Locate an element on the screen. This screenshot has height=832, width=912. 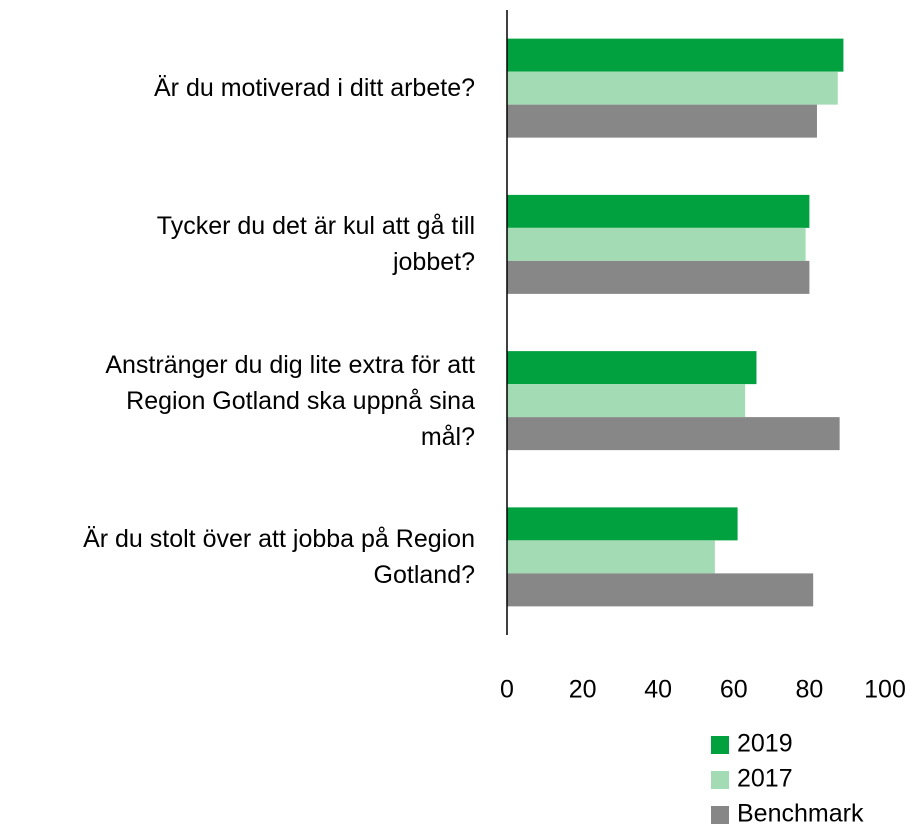
x-tick-label: 80 is located at coordinates (809, 690).